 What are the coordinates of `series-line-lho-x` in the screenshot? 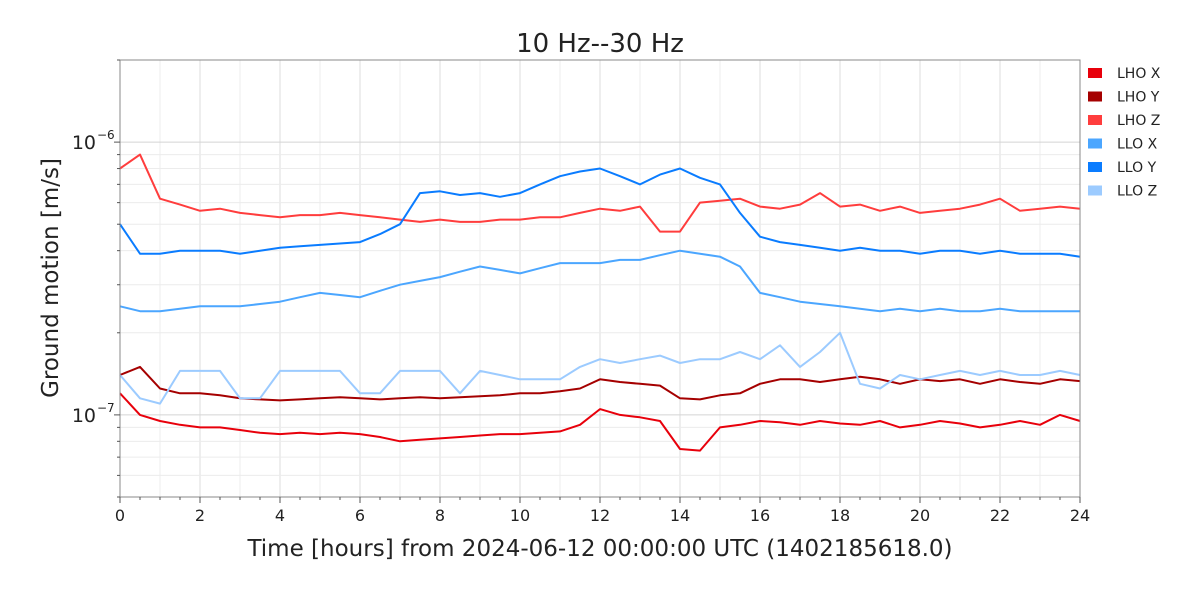 It's located at (600, 422).